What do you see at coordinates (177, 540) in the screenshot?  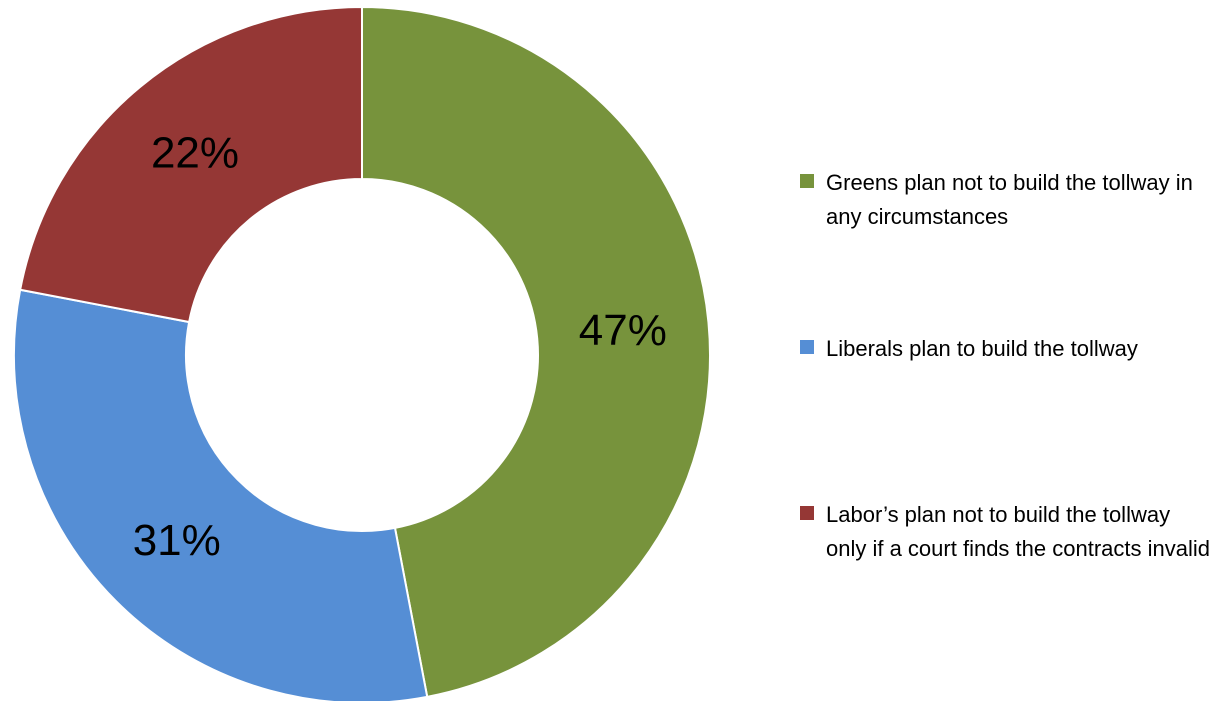 I see `data-label-liberals: 31%` at bounding box center [177, 540].